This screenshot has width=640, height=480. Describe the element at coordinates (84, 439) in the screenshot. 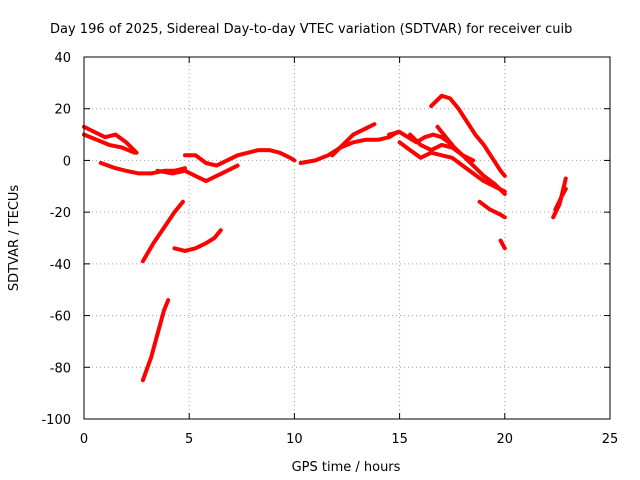

I see `x-tick-label: 0` at that location.